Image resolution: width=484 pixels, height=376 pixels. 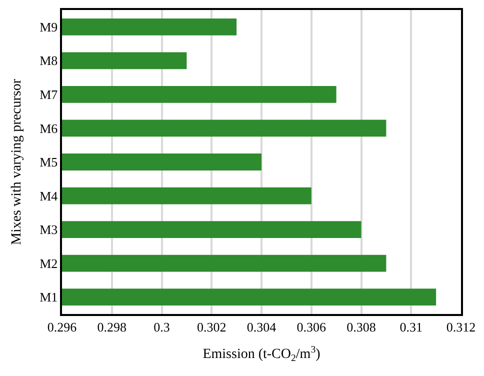 What do you see at coordinates (261, 354) in the screenshot?
I see `x-axis-title: Emission (t-CO$_{2}$/m$^{3}$)` at bounding box center [261, 354].